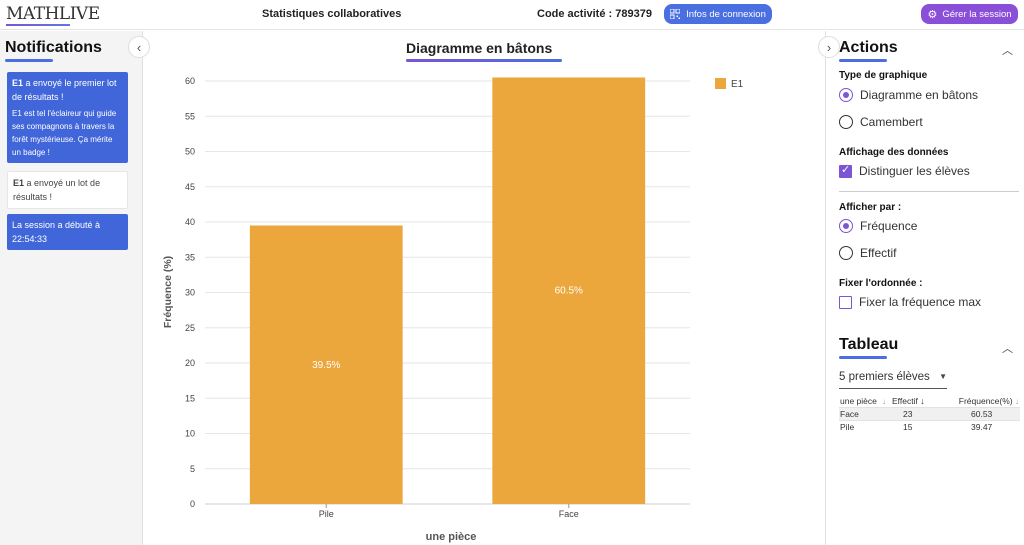 Image resolution: width=1024 pixels, height=545 pixels. Describe the element at coordinates (894, 152) in the screenshot. I see `data-display-label: Affichage des données` at that location.